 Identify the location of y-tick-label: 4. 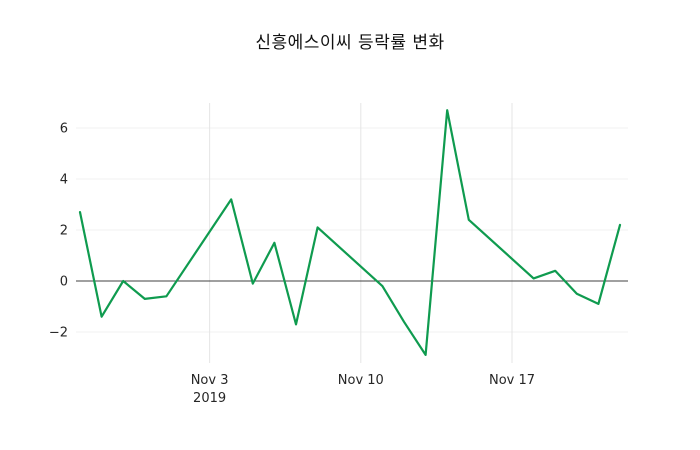
(64, 180).